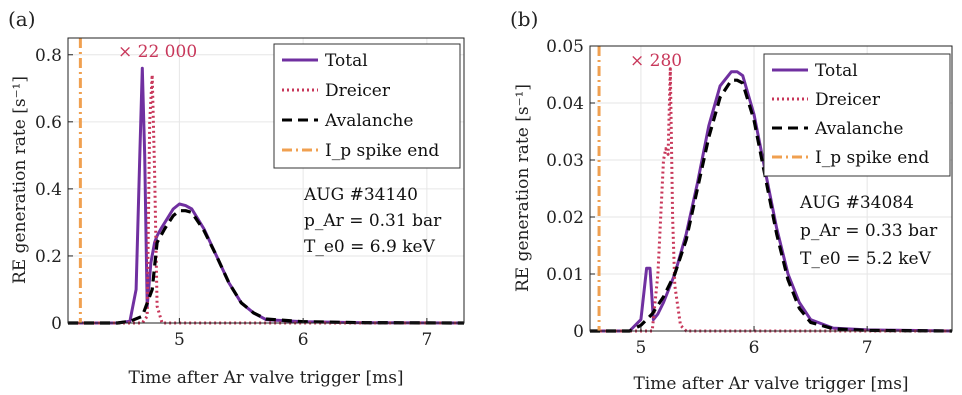  What do you see at coordinates (48, 257) in the screenshot?
I see `y-tick-label: 0.2` at bounding box center [48, 257].